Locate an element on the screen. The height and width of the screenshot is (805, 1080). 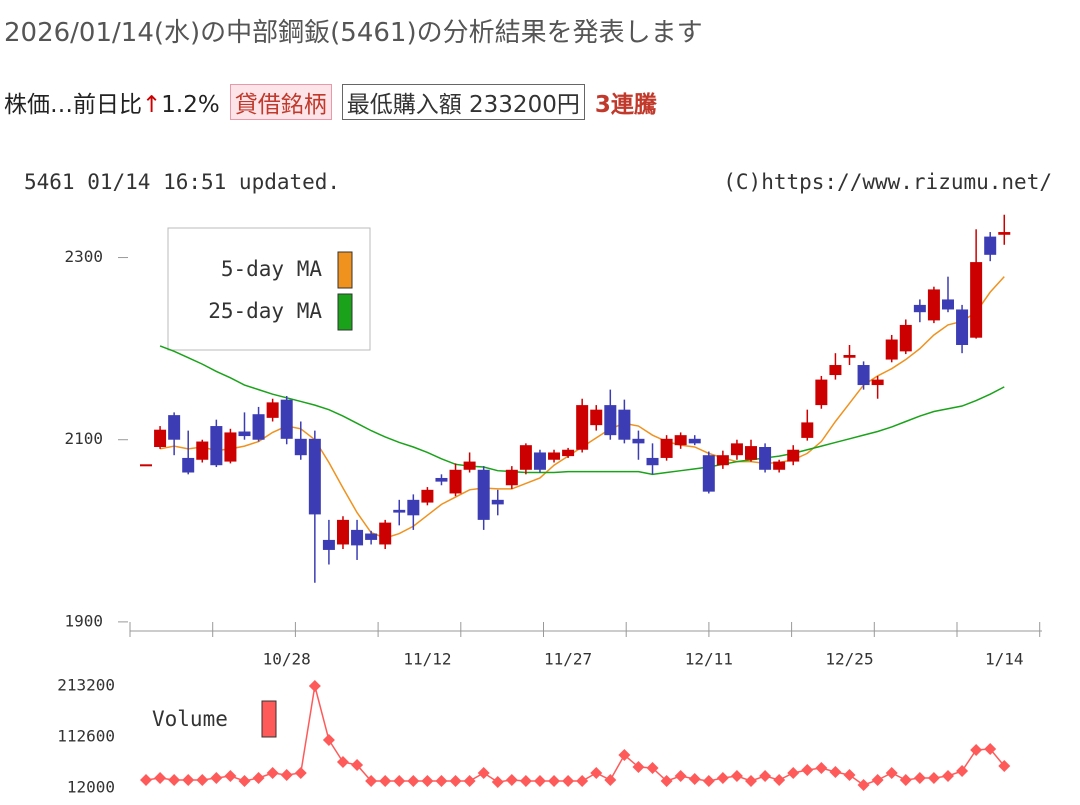
page-title: 2026/01/14(水)の中部鋼鈑(5461)の分析結果を発表します is located at coordinates (353, 33).